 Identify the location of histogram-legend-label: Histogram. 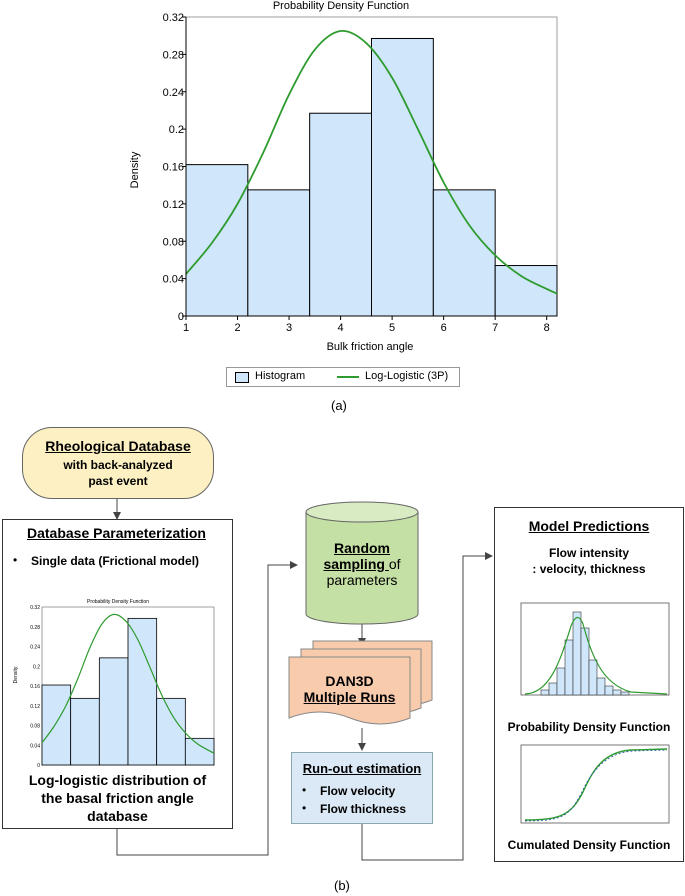
(280, 376).